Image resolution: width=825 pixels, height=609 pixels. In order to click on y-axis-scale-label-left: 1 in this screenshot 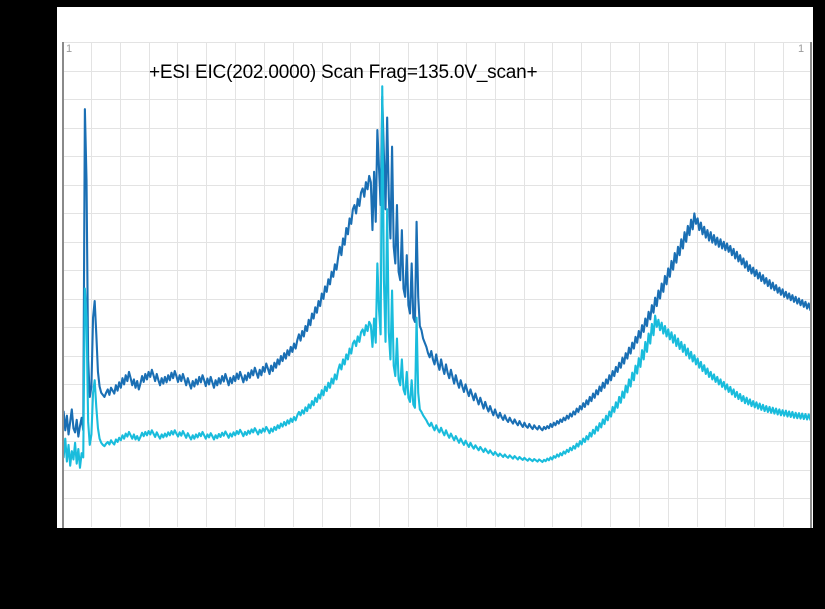, I will do `click(69, 49)`.